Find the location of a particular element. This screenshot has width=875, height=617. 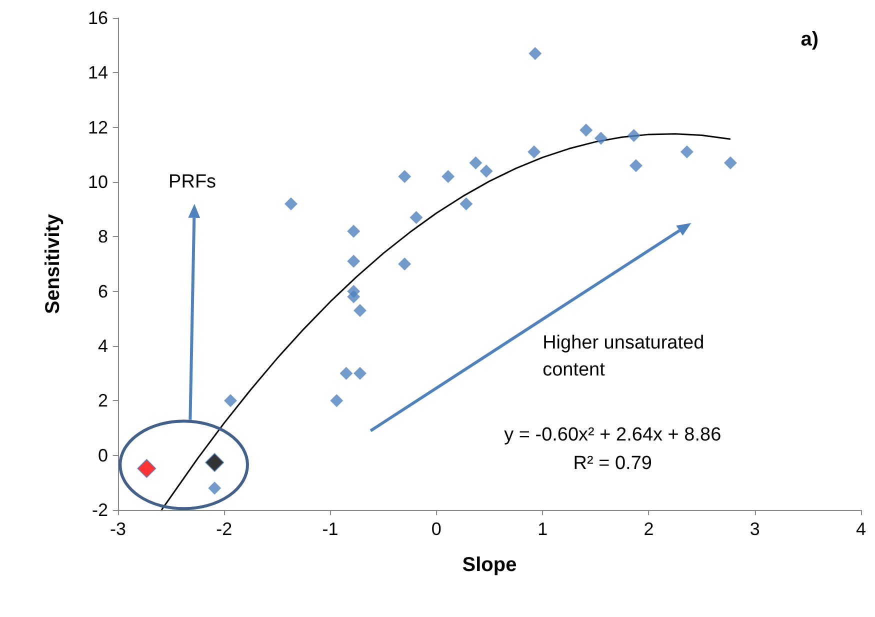

y-tick-label: 4 is located at coordinates (103, 346).